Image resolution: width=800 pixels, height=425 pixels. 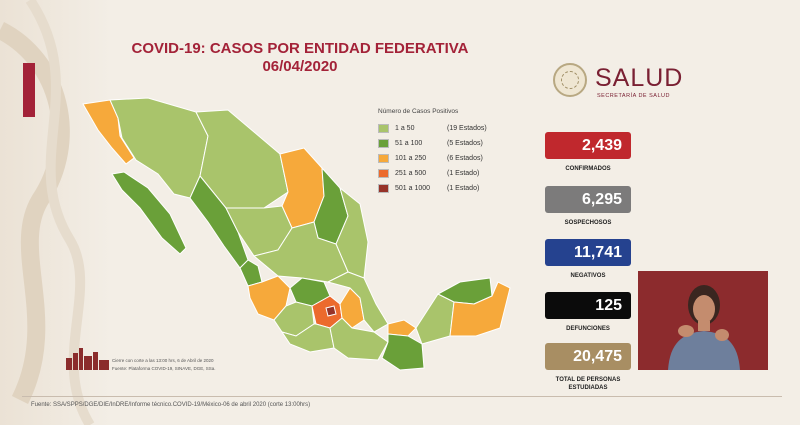 I want to click on legend-range: 1 a 50, so click(x=405, y=128).